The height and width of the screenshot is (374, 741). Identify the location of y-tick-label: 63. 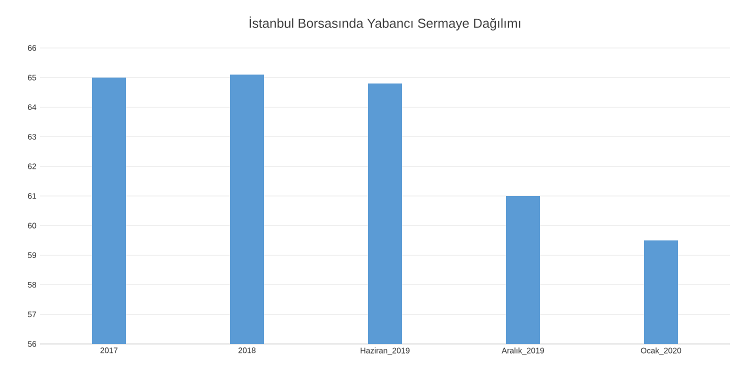
(32, 137).